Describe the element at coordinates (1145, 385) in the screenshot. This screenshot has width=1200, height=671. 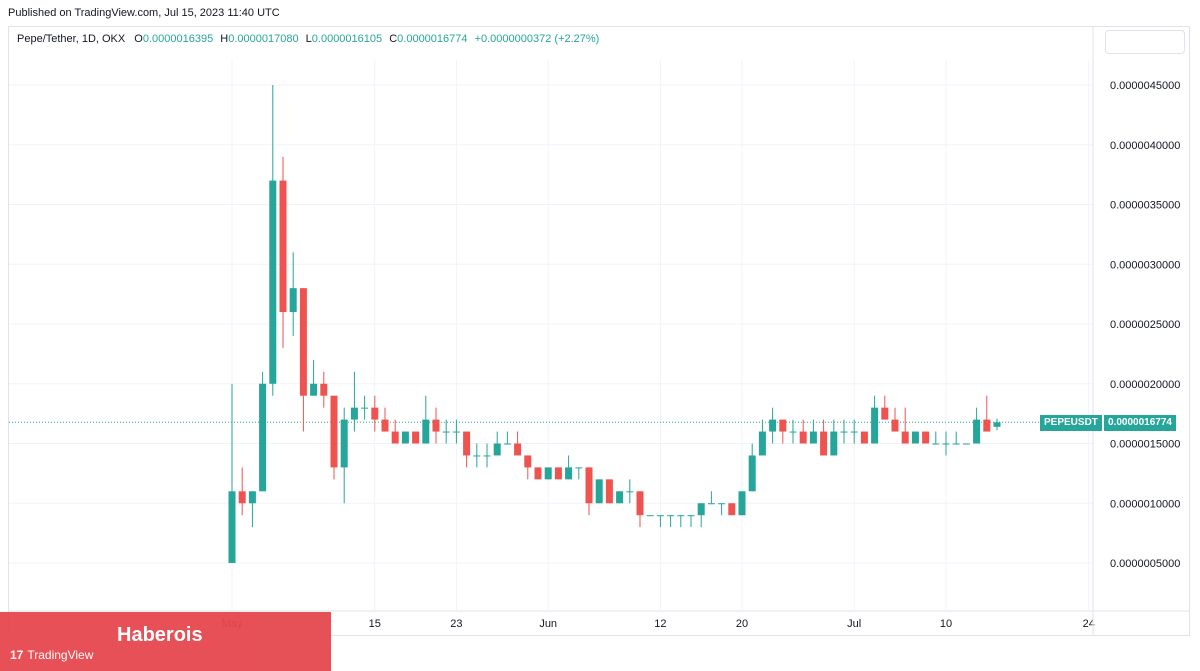
I see `y-tick-label: 0.0000020000` at that location.